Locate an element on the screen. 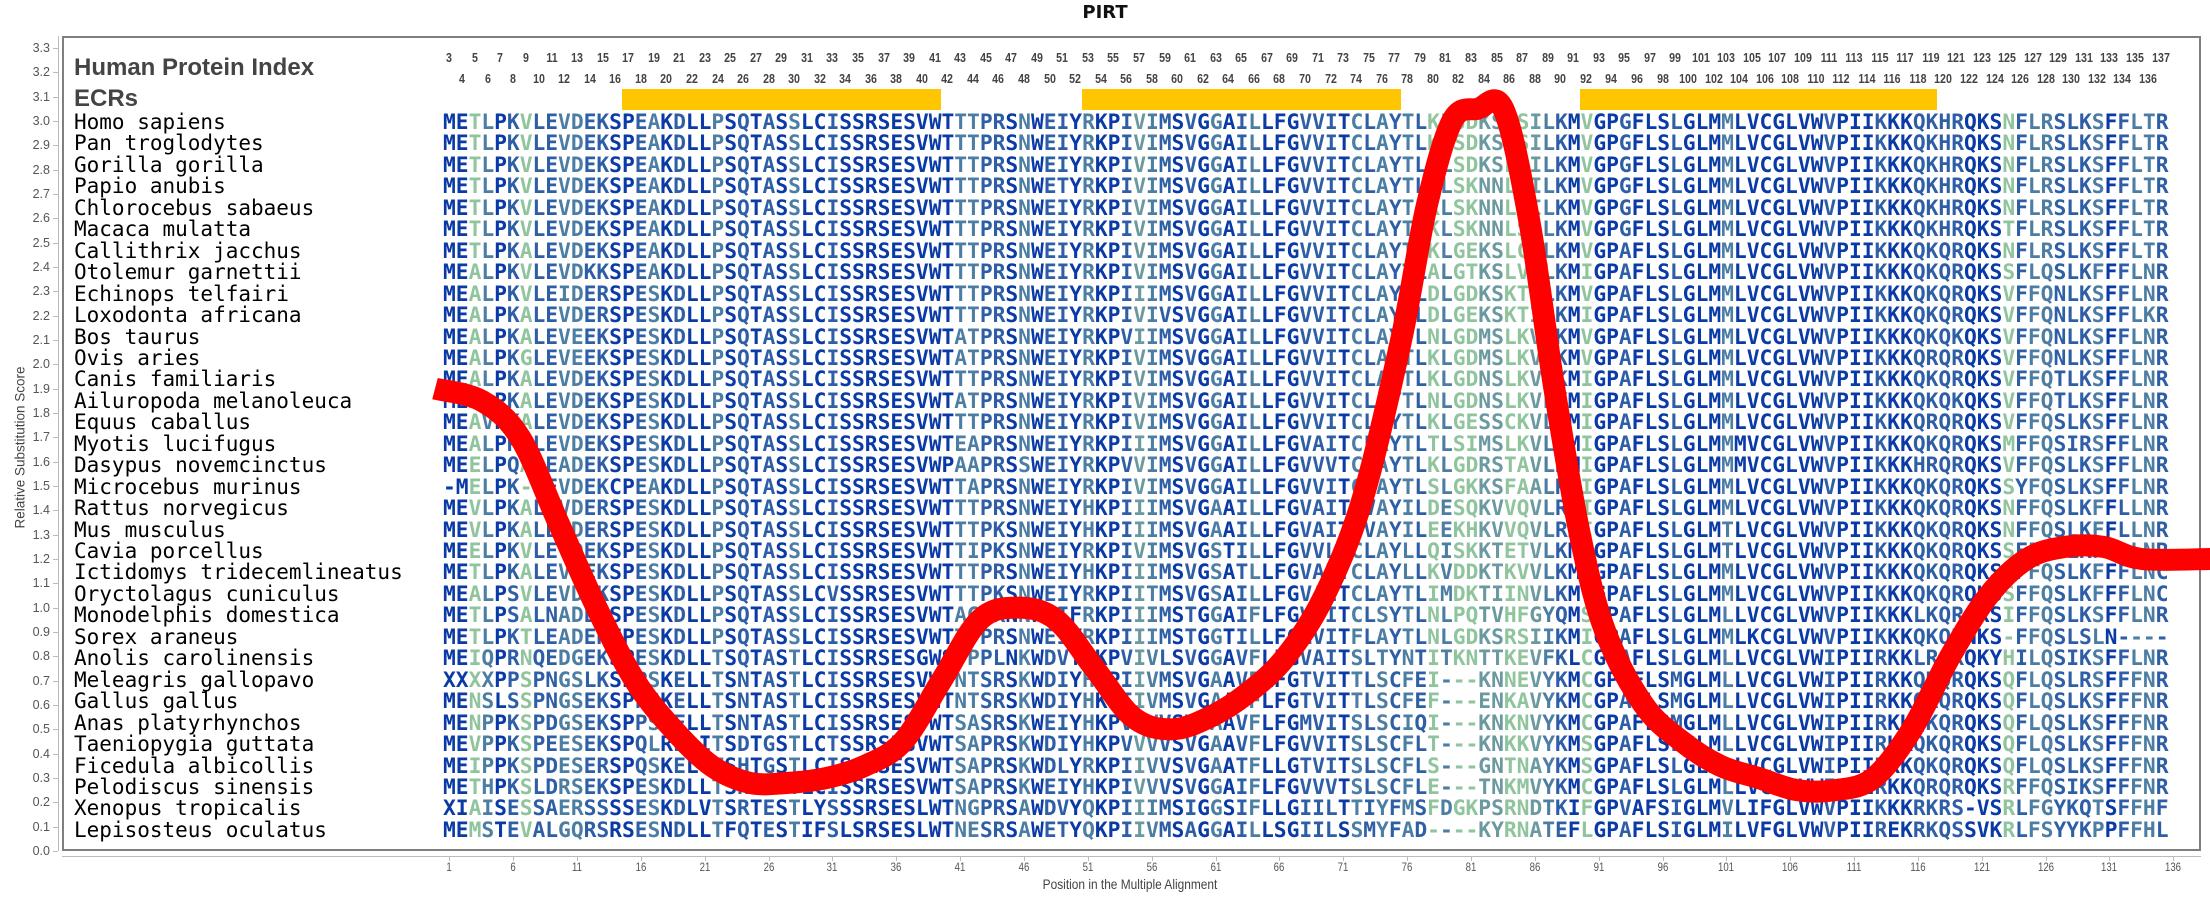  protein-index-number: 89 is located at coordinates (1547, 58).